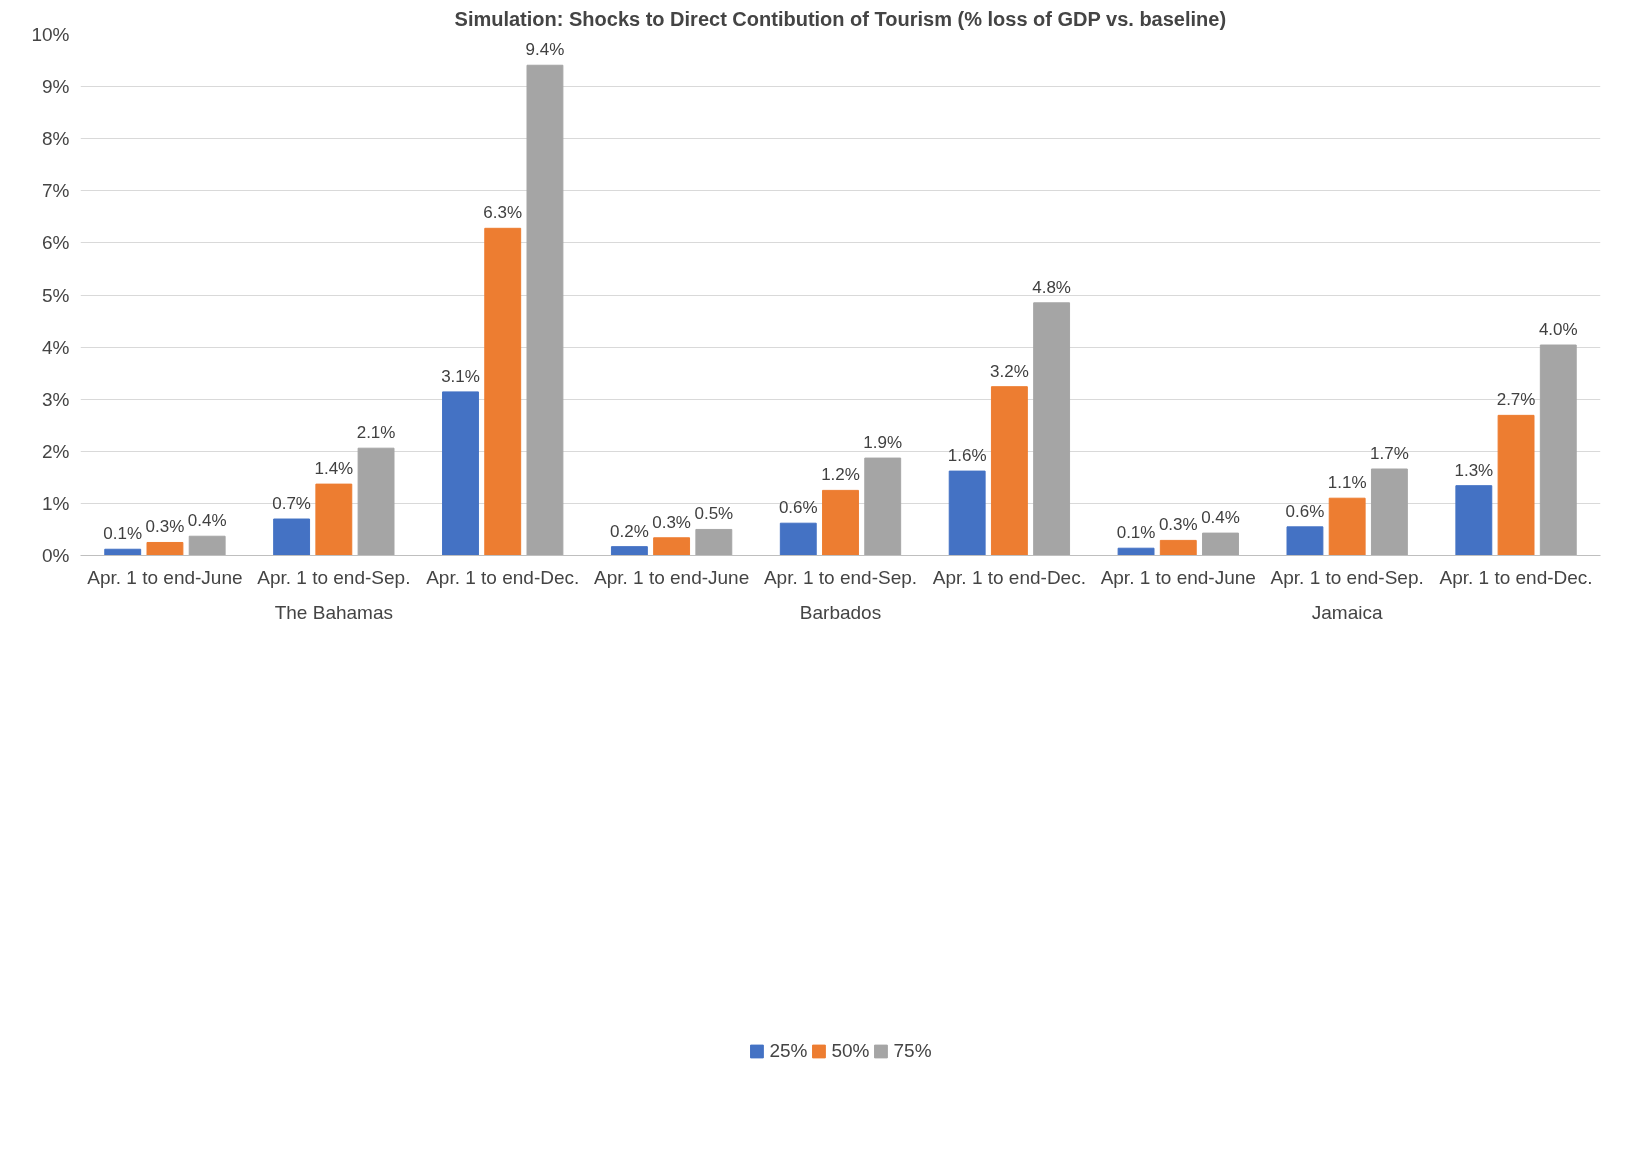 This screenshot has height=1151, width=1626. Describe the element at coordinates (56, 139) in the screenshot. I see `y-tick-label: 8%` at that location.